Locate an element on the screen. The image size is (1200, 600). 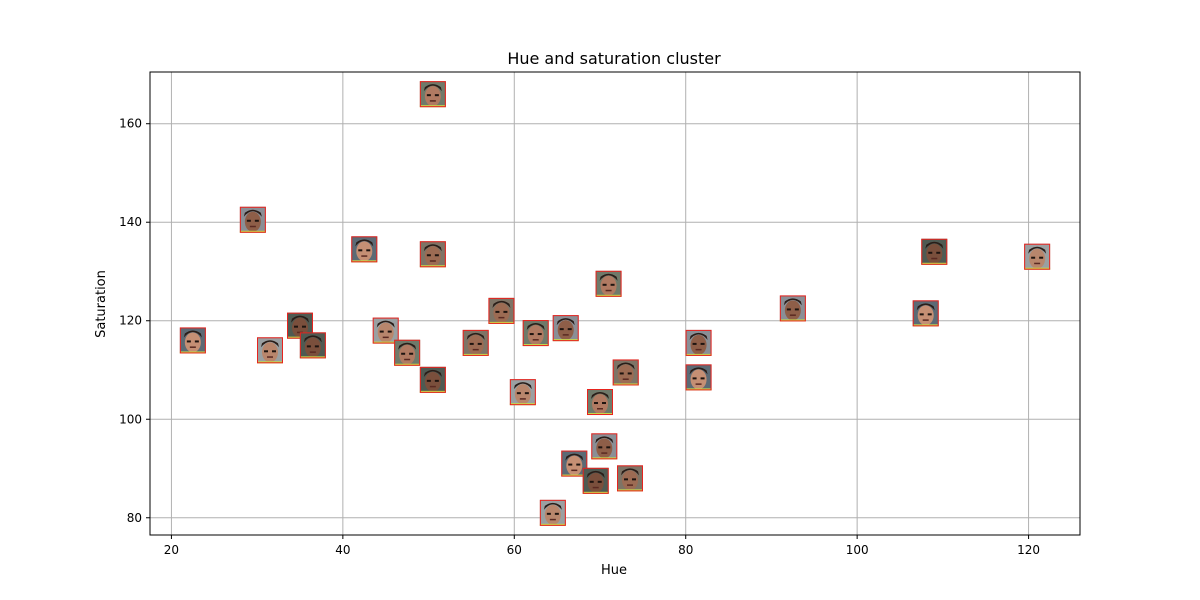
x-tick-label: 40 is located at coordinates (342, 550).